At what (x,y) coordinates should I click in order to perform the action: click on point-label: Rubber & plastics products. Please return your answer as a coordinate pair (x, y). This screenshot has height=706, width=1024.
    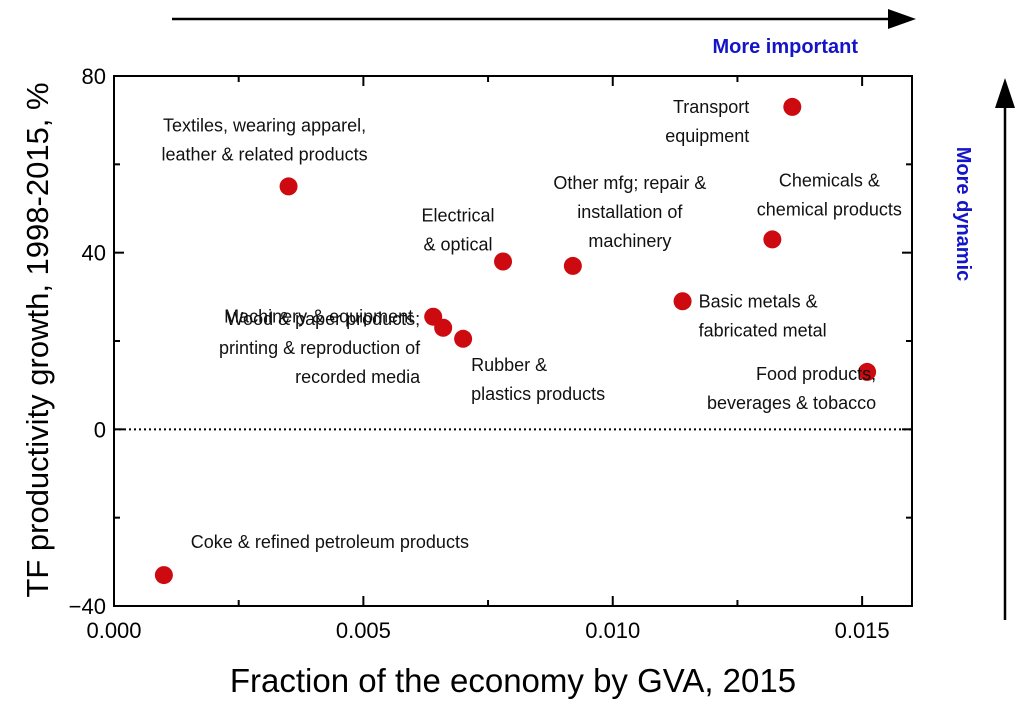
    Looking at the image, I should click on (538, 379).